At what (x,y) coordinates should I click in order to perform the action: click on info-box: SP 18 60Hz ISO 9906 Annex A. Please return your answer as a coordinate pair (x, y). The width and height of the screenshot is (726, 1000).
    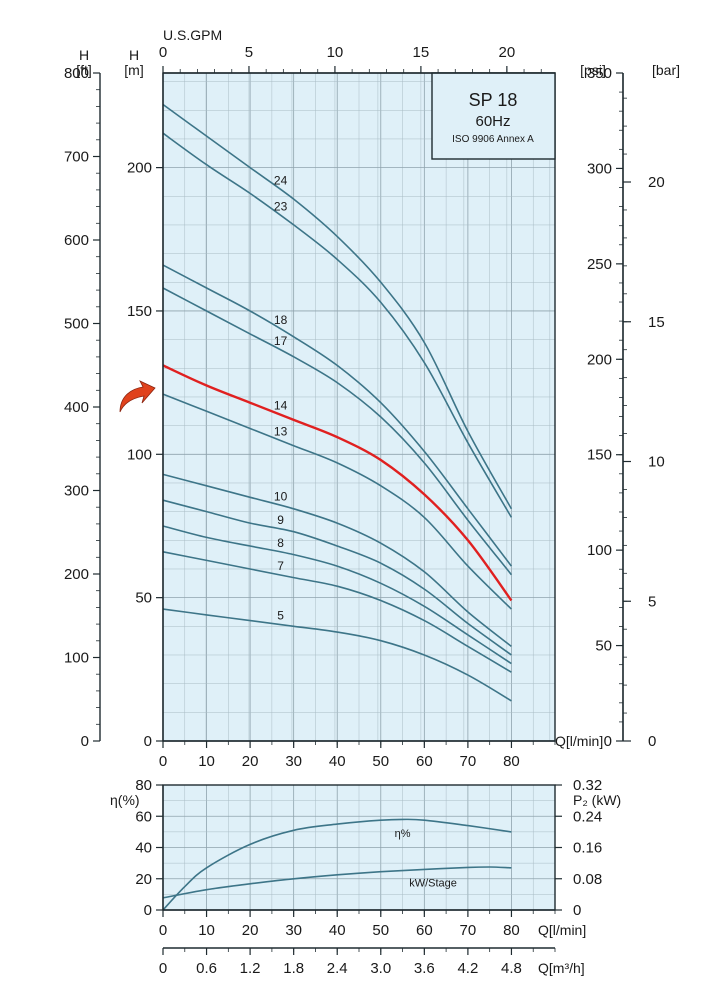
    Looking at the image, I should click on (493, 116).